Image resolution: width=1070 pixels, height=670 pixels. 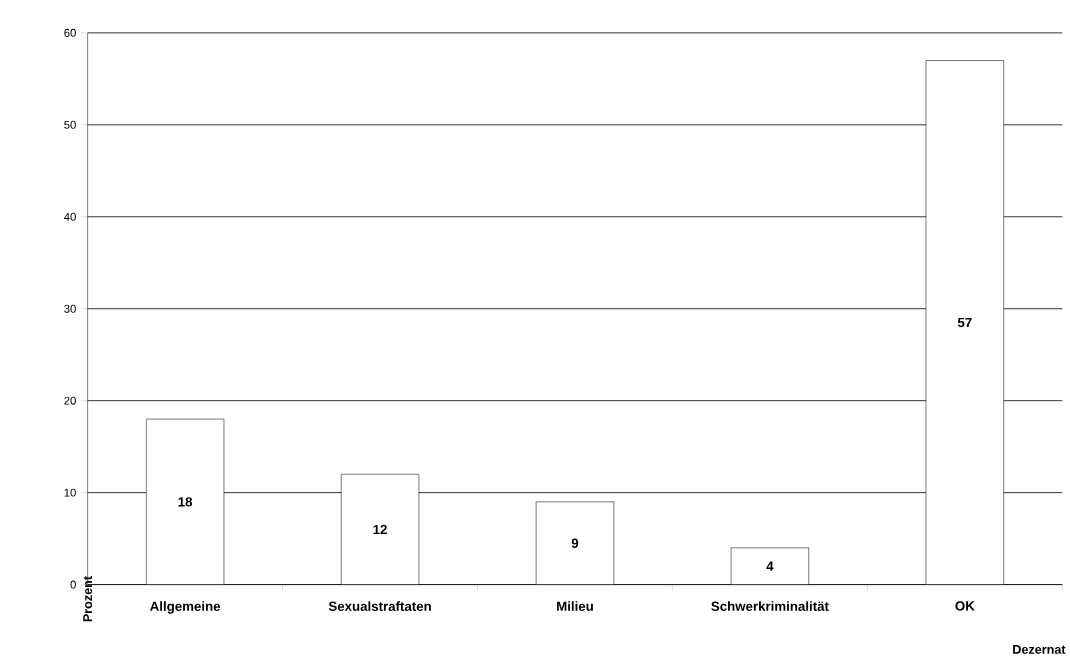 I want to click on x-tick-label: Schwerkriminalität, so click(x=770, y=606).